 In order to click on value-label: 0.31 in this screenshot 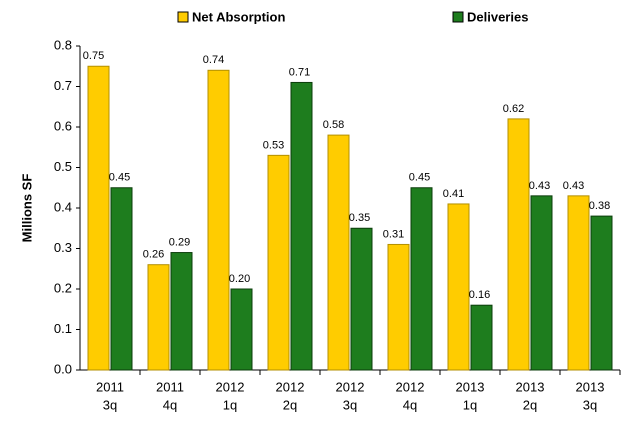, I will do `click(393, 234)`.